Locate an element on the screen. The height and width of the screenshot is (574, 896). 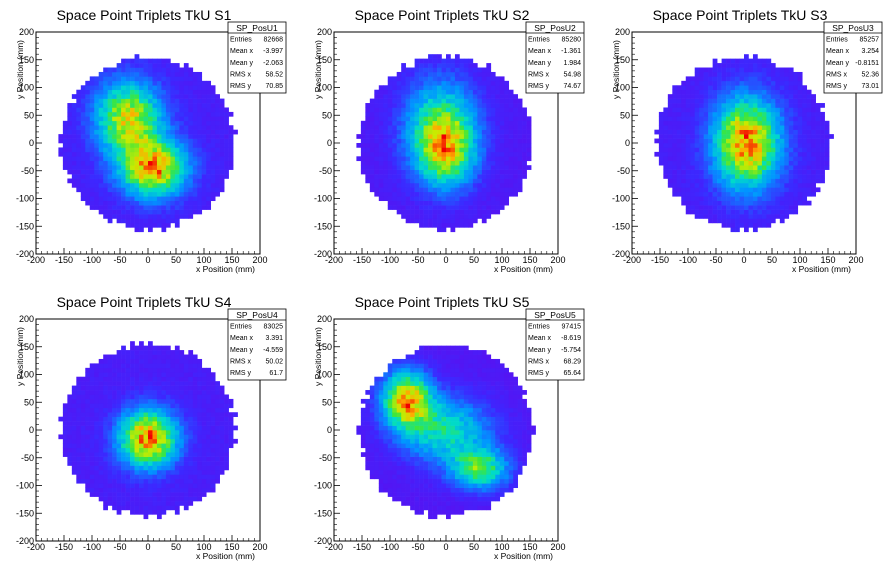
y-tick-label: -150 is located at coordinates (25, 226).